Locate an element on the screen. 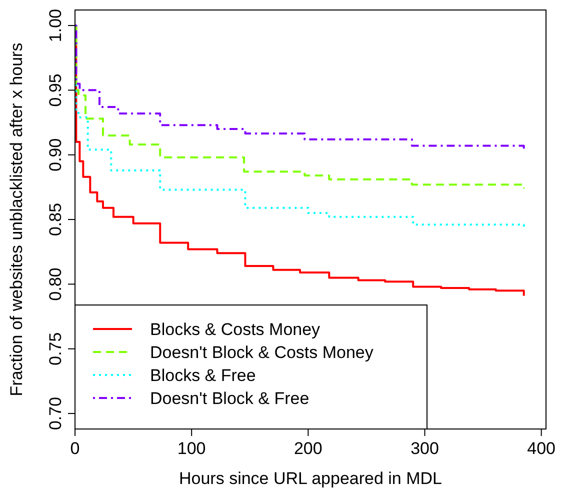 The height and width of the screenshot is (496, 563). x-axis-title: Hours since URL appeared in MDL is located at coordinates (310, 478).